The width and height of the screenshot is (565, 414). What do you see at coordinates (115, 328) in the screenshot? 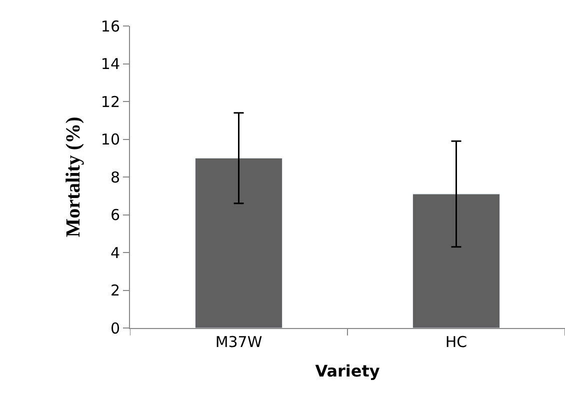
I see `y-tick-label: 0` at bounding box center [115, 328].